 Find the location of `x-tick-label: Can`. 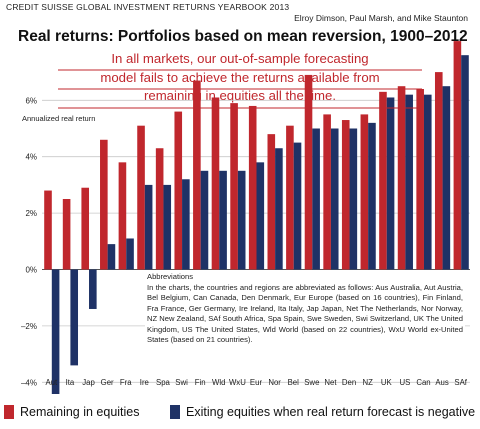

x-tick-label: Can is located at coordinates (423, 382).